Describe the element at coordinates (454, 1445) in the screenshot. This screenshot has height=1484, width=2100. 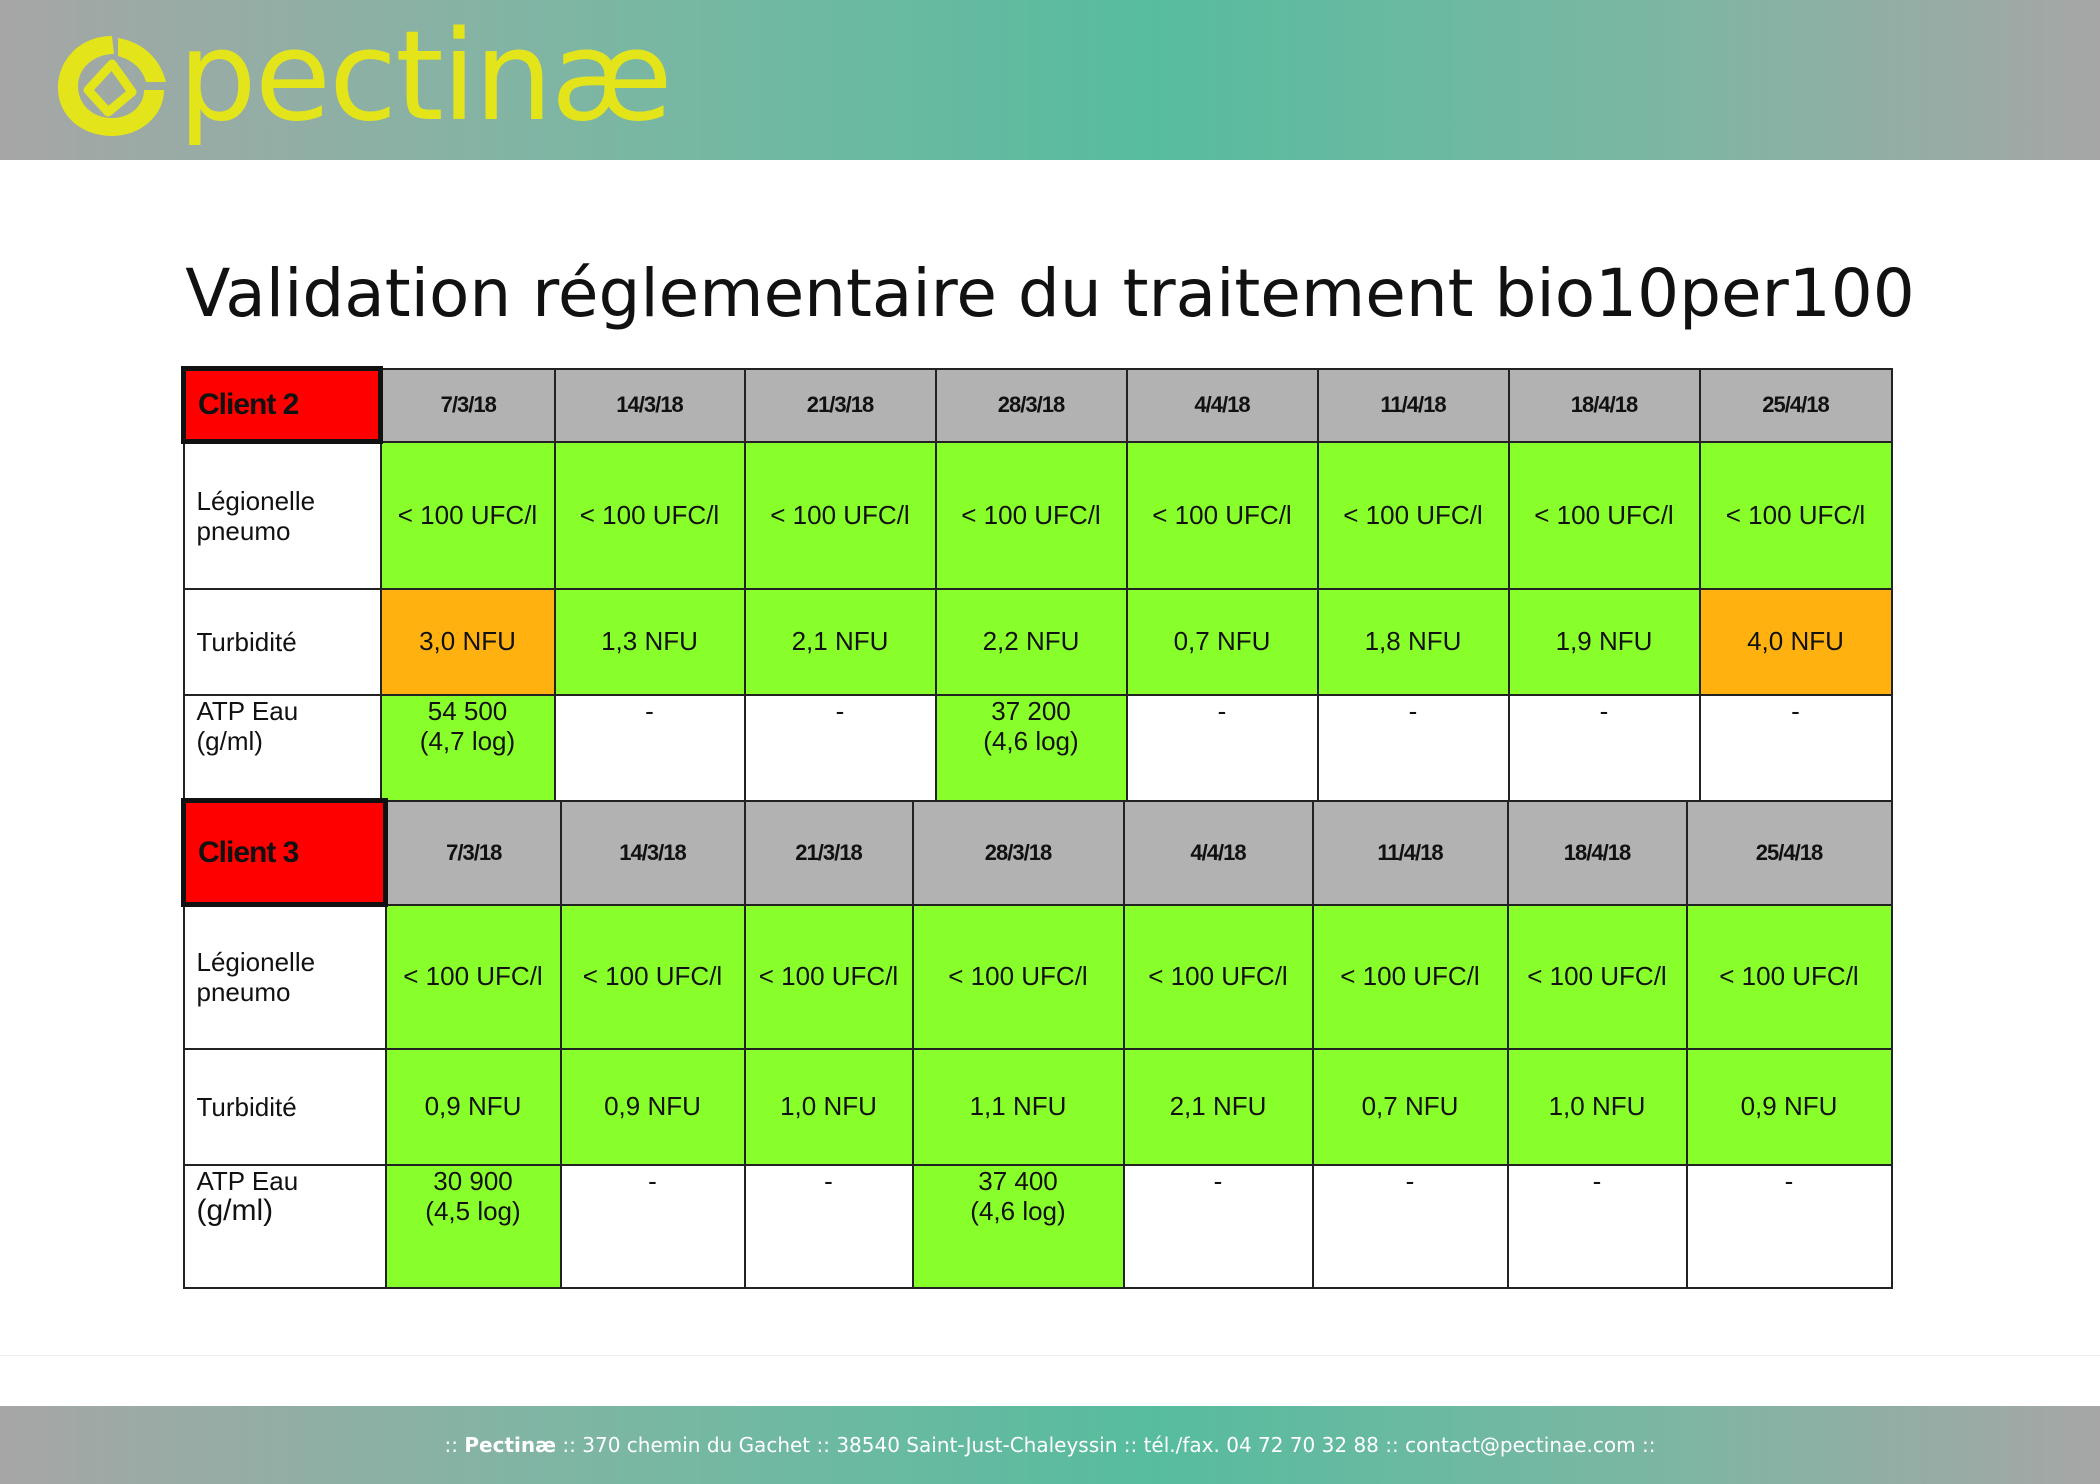
I see `footer-prefix: ::` at that location.